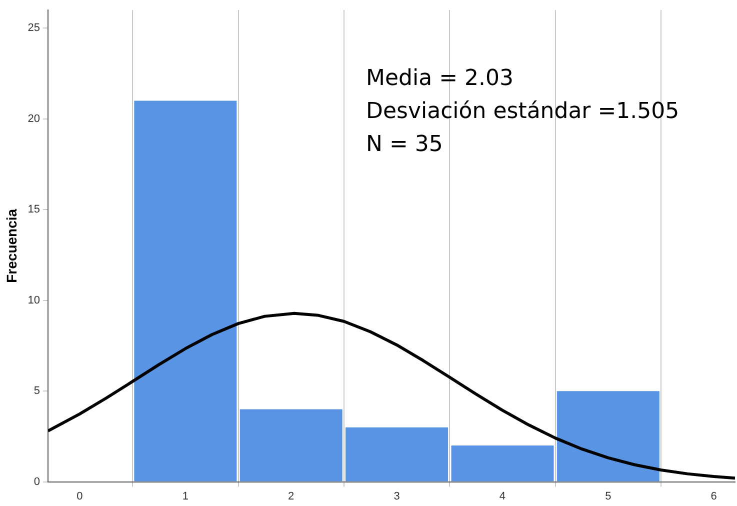 This screenshot has height=506, width=737. What do you see at coordinates (608, 496) in the screenshot?
I see `x-tick-label: 5` at bounding box center [608, 496].